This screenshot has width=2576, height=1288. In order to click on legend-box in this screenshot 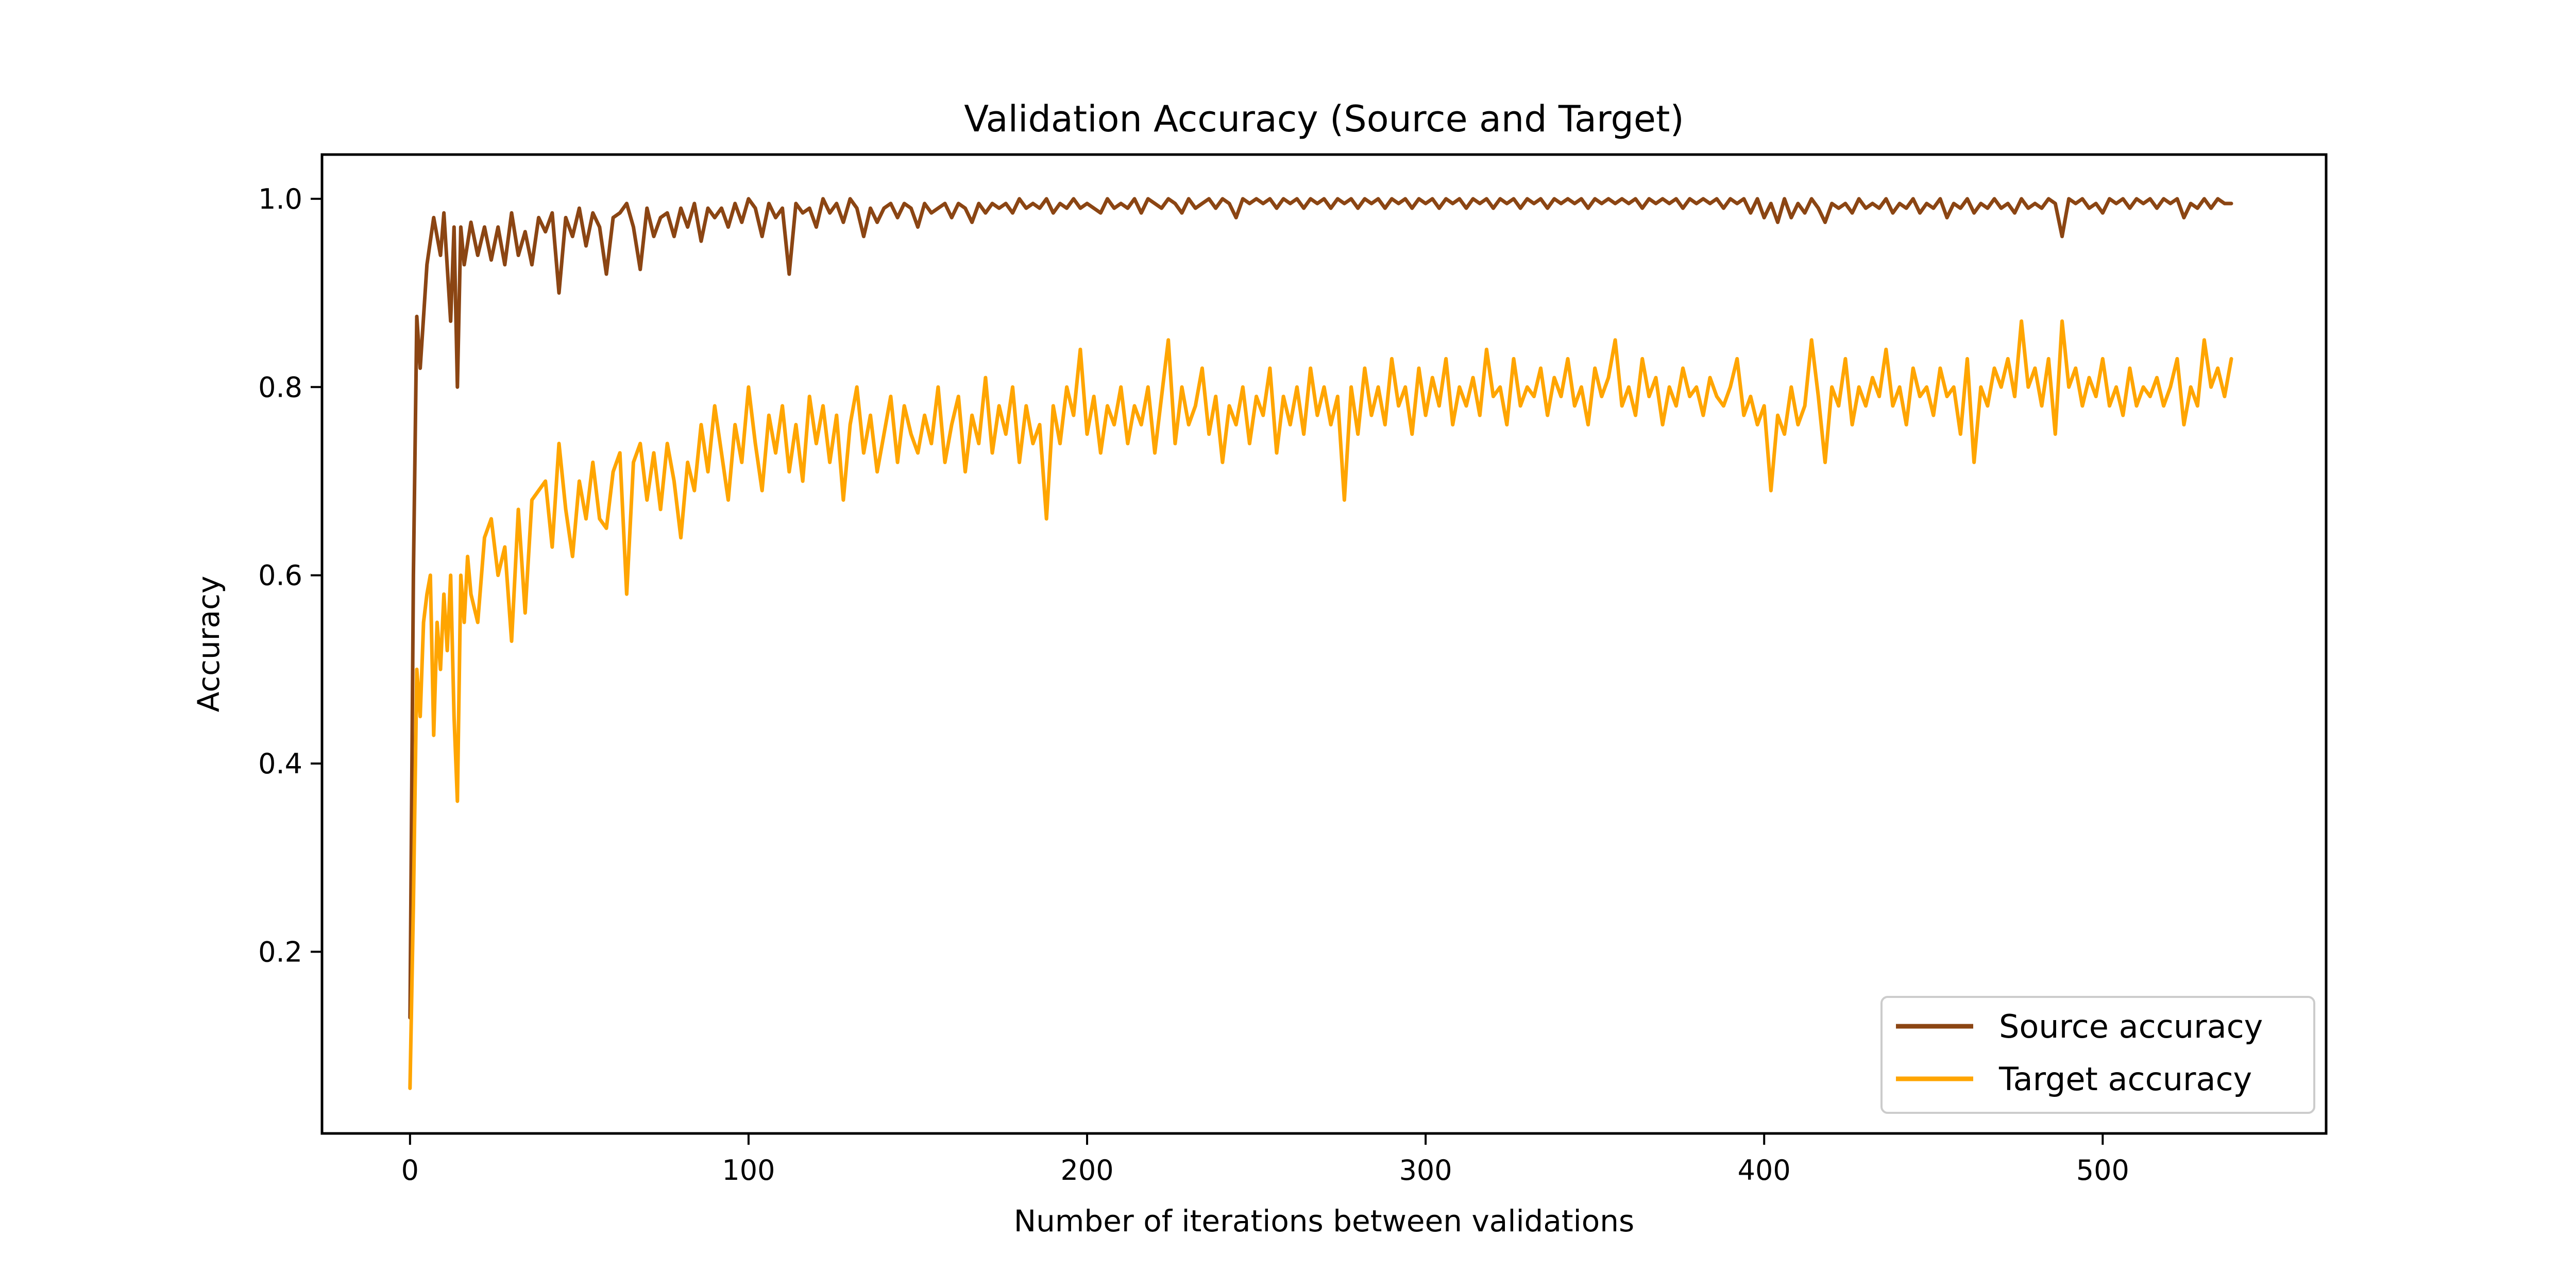, I will do `click(2097, 1055)`.